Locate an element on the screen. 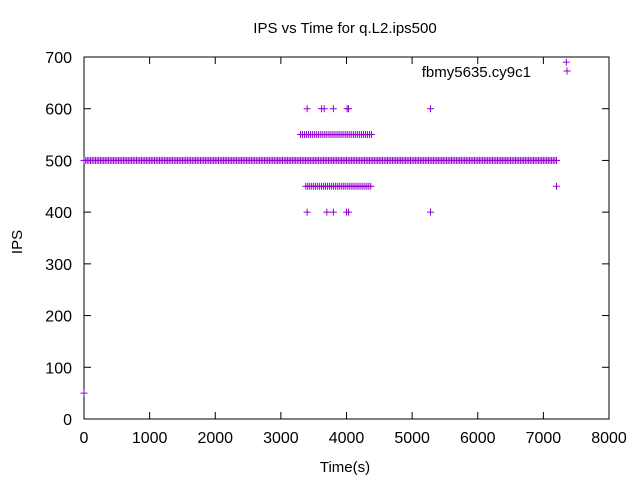 This screenshot has height=480, width=640. x-tick-label: 3000 is located at coordinates (281, 438).